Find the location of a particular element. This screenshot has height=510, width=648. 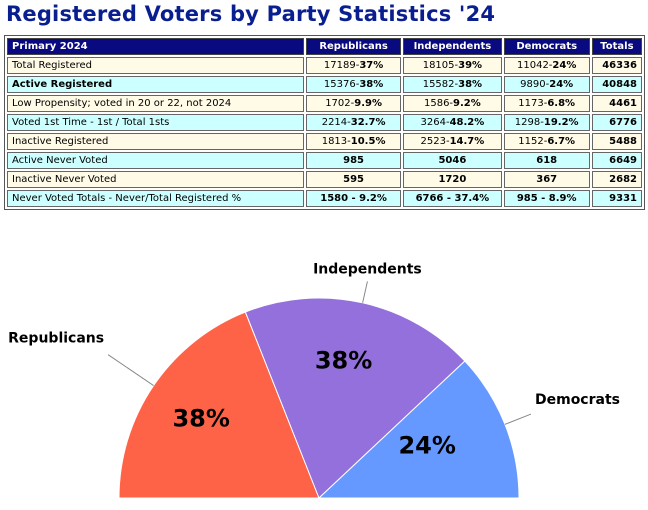

cell-independents: 3264-48.2% is located at coordinates (452, 122).